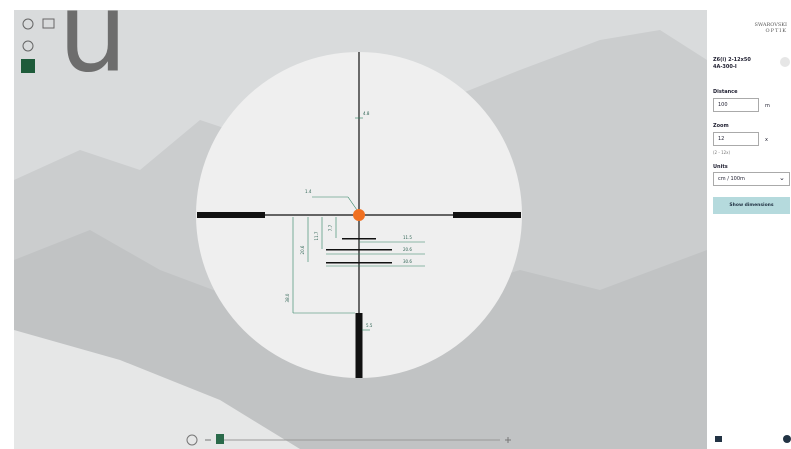 The width and height of the screenshot is (791, 449). Describe the element at coordinates (287, 297) in the screenshot. I see `dim-label: 38.0` at that location.